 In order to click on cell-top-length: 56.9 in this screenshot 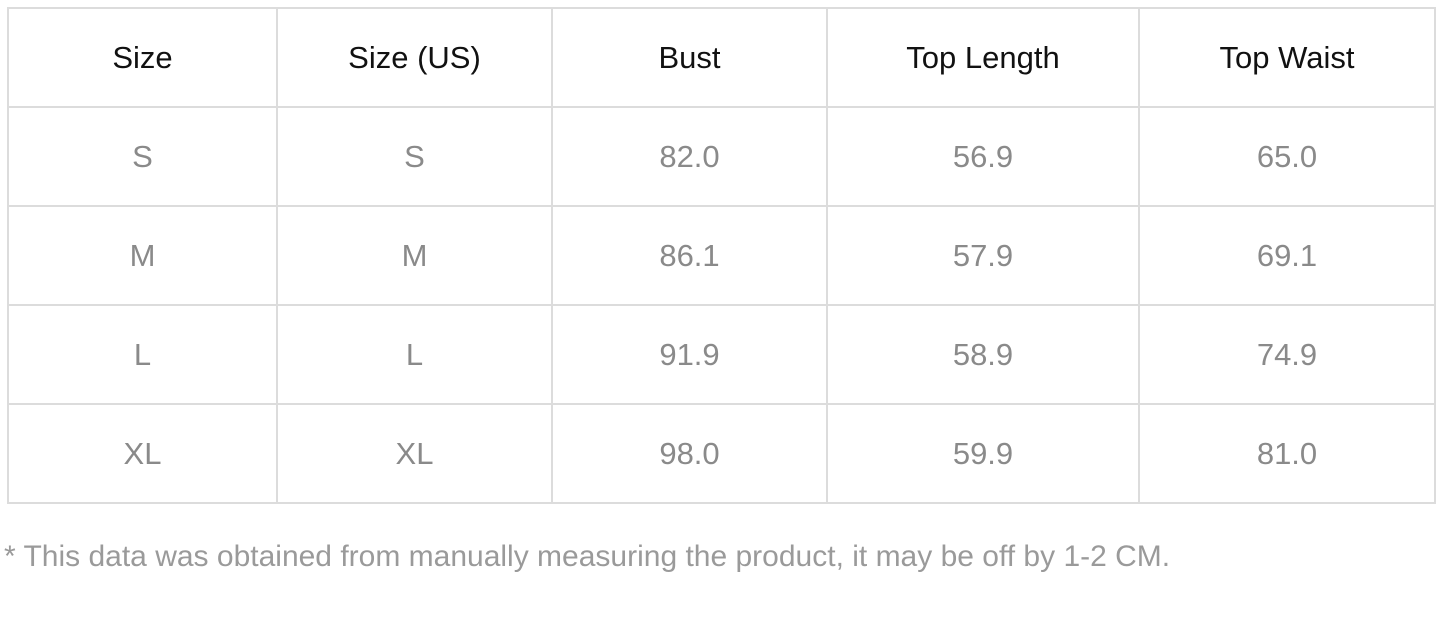, I will do `click(983, 156)`.